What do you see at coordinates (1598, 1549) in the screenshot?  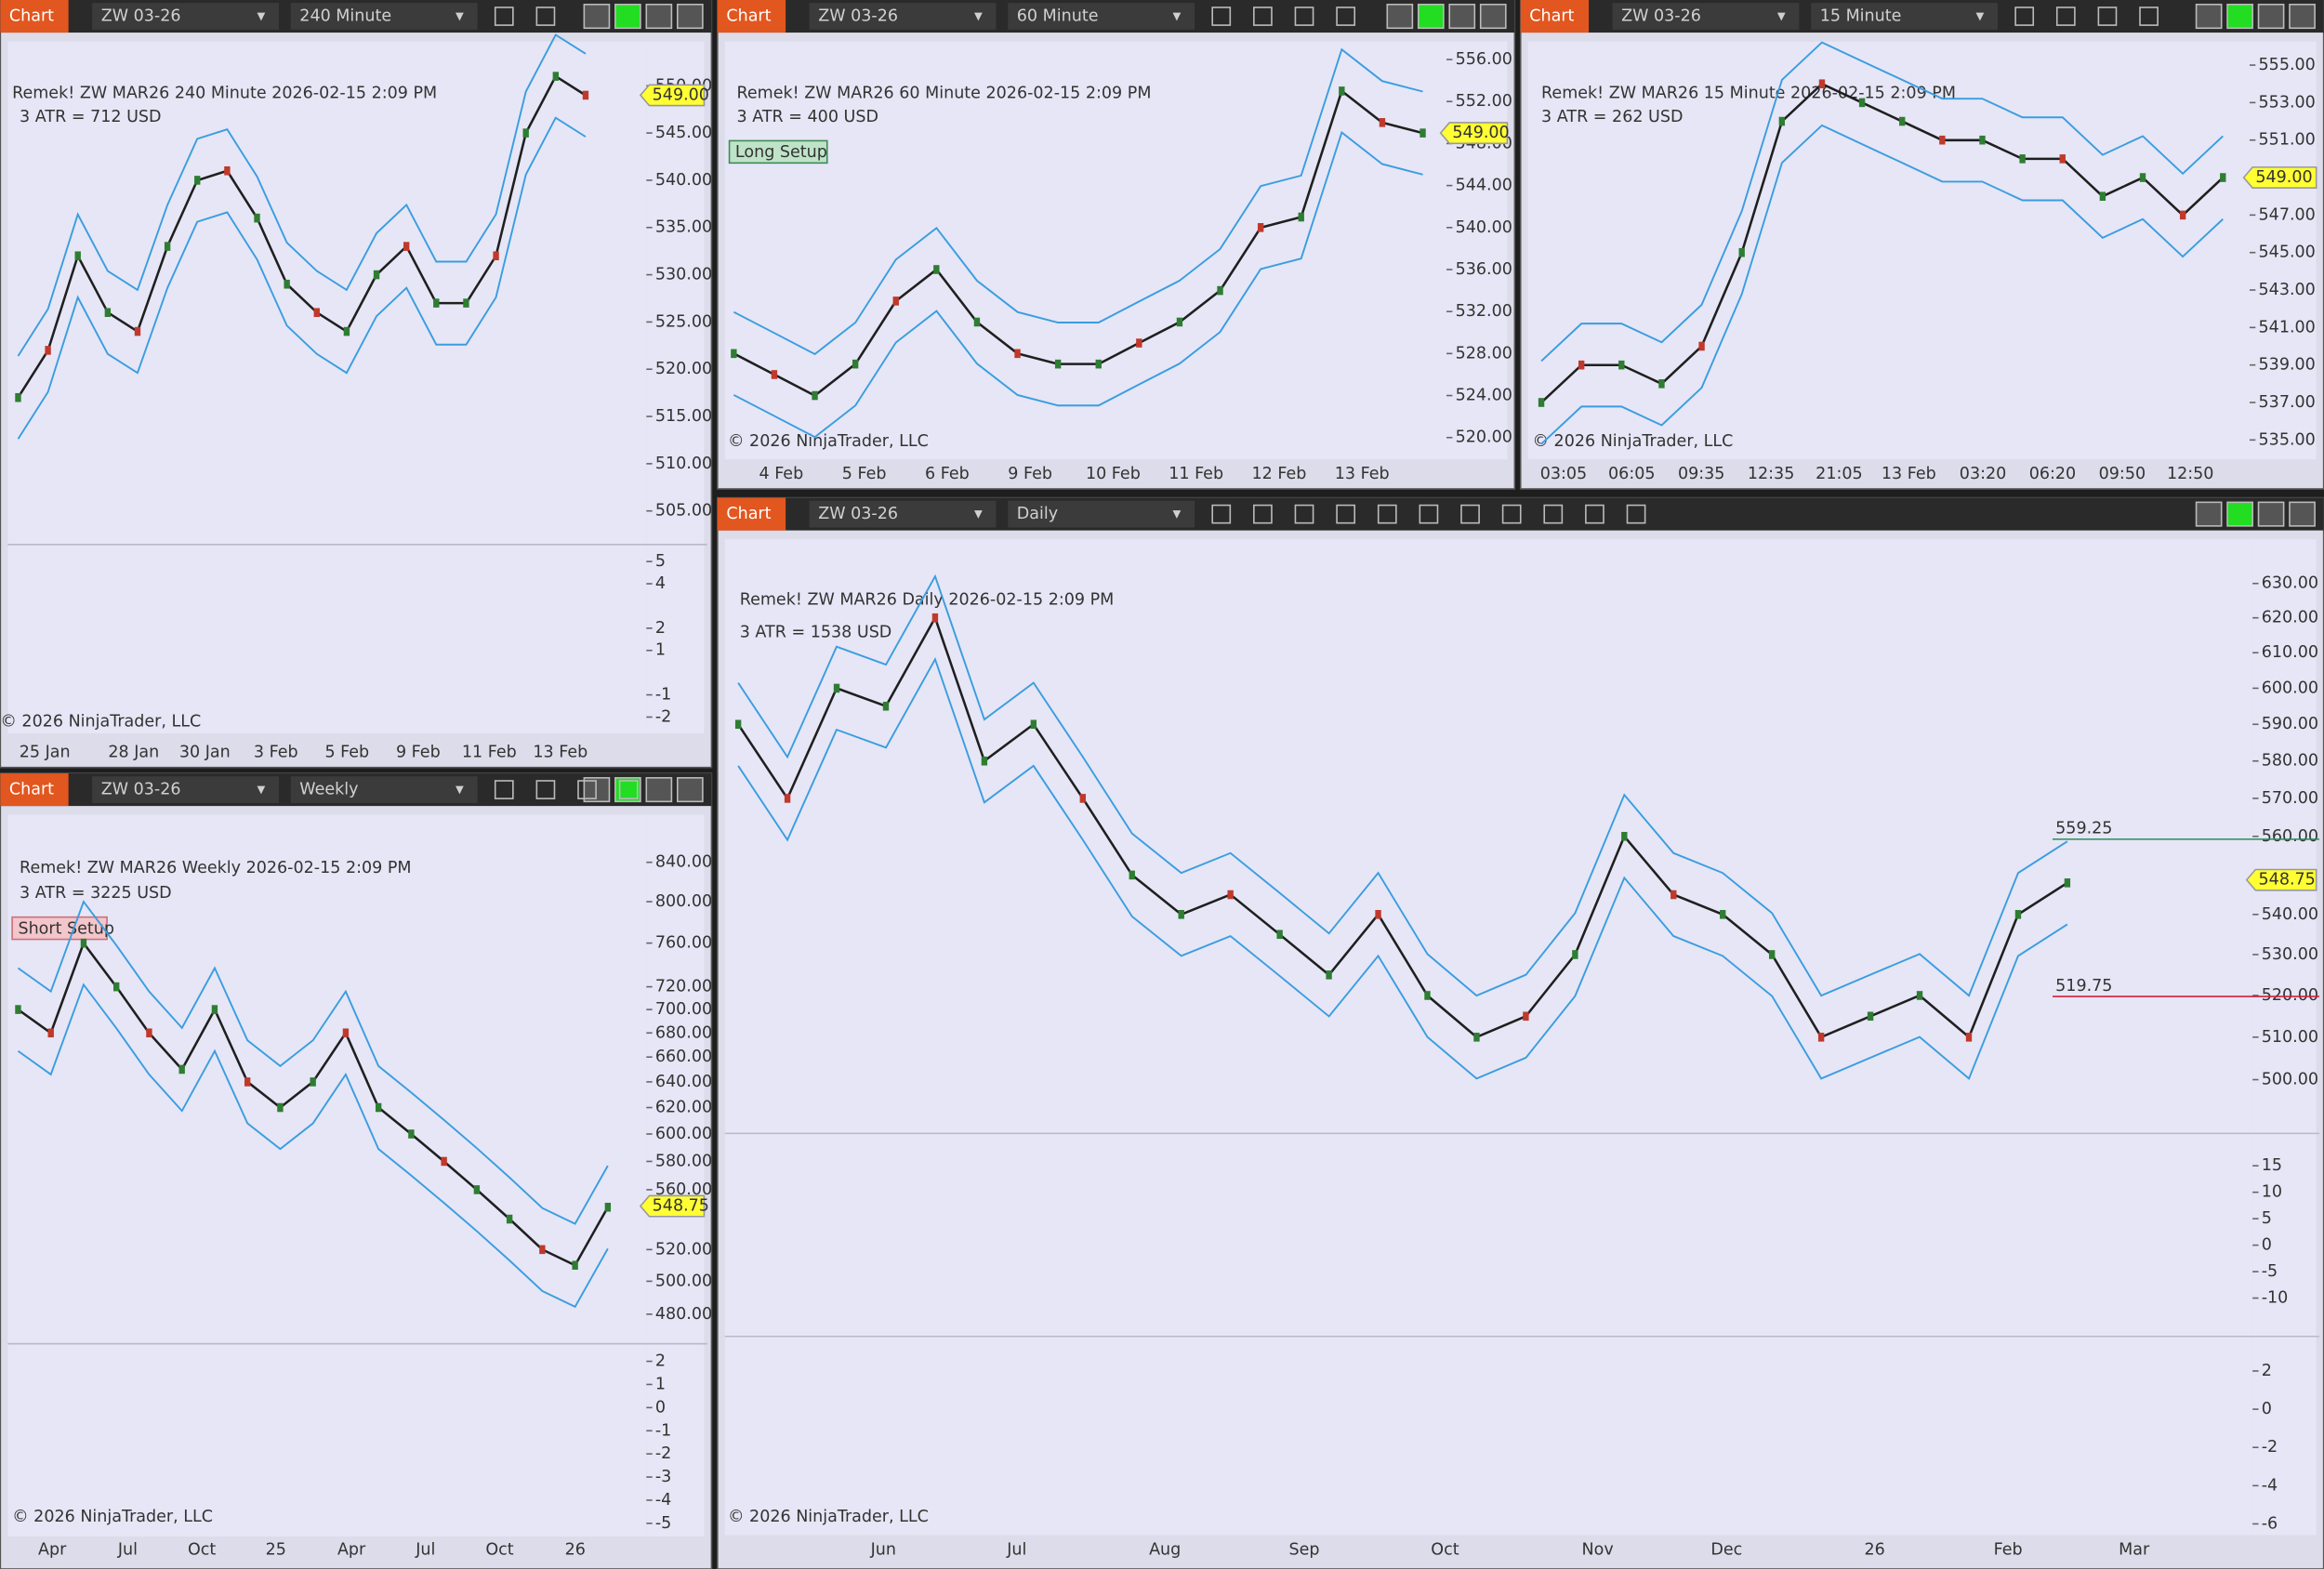 I see `x-tick-label: Nov` at bounding box center [1598, 1549].